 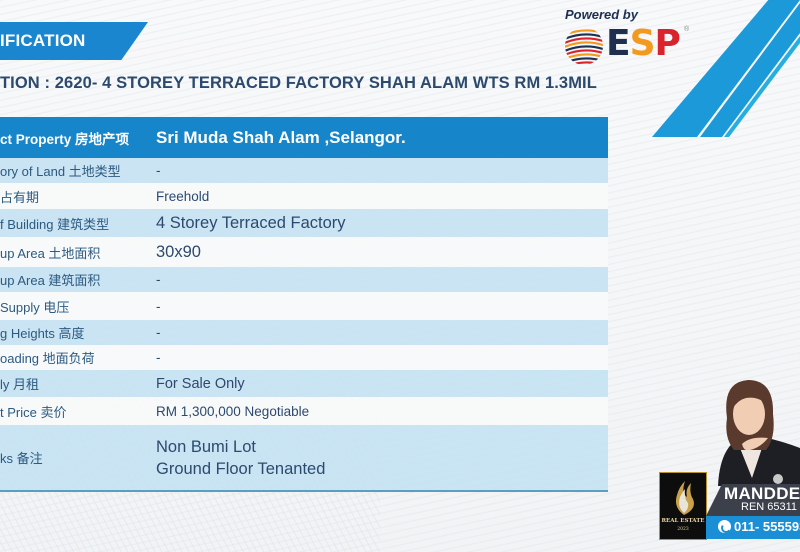 I want to click on esp-logo: ESP, so click(x=643, y=44).